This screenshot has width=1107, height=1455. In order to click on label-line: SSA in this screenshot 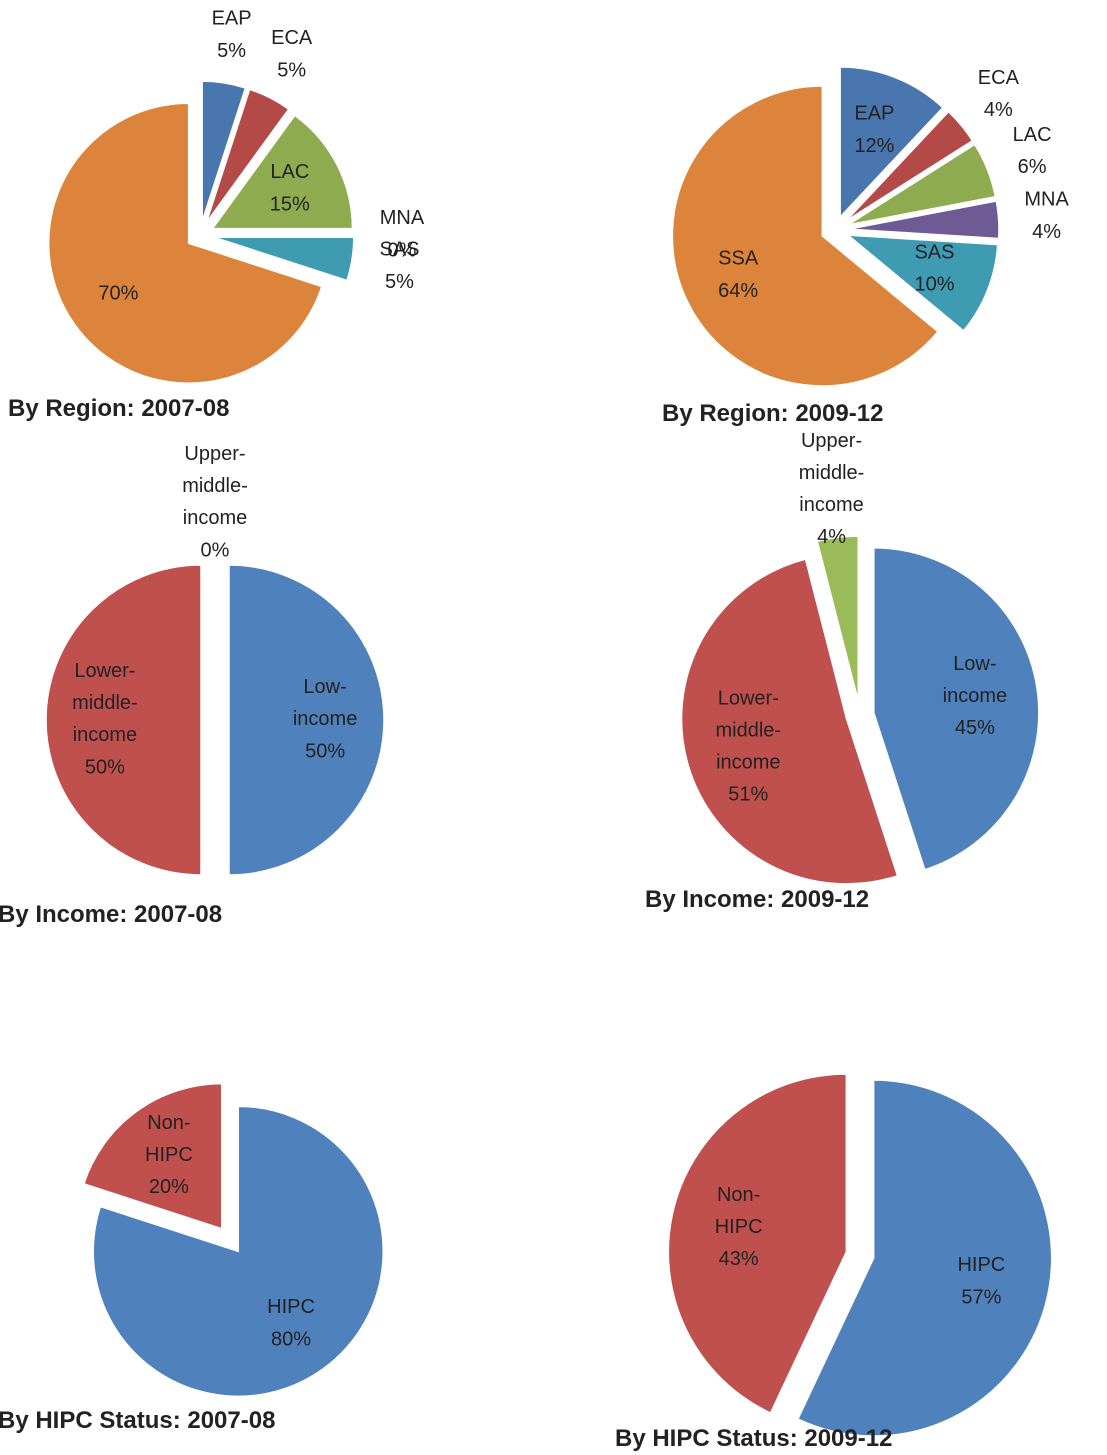, I will do `click(738, 259)`.